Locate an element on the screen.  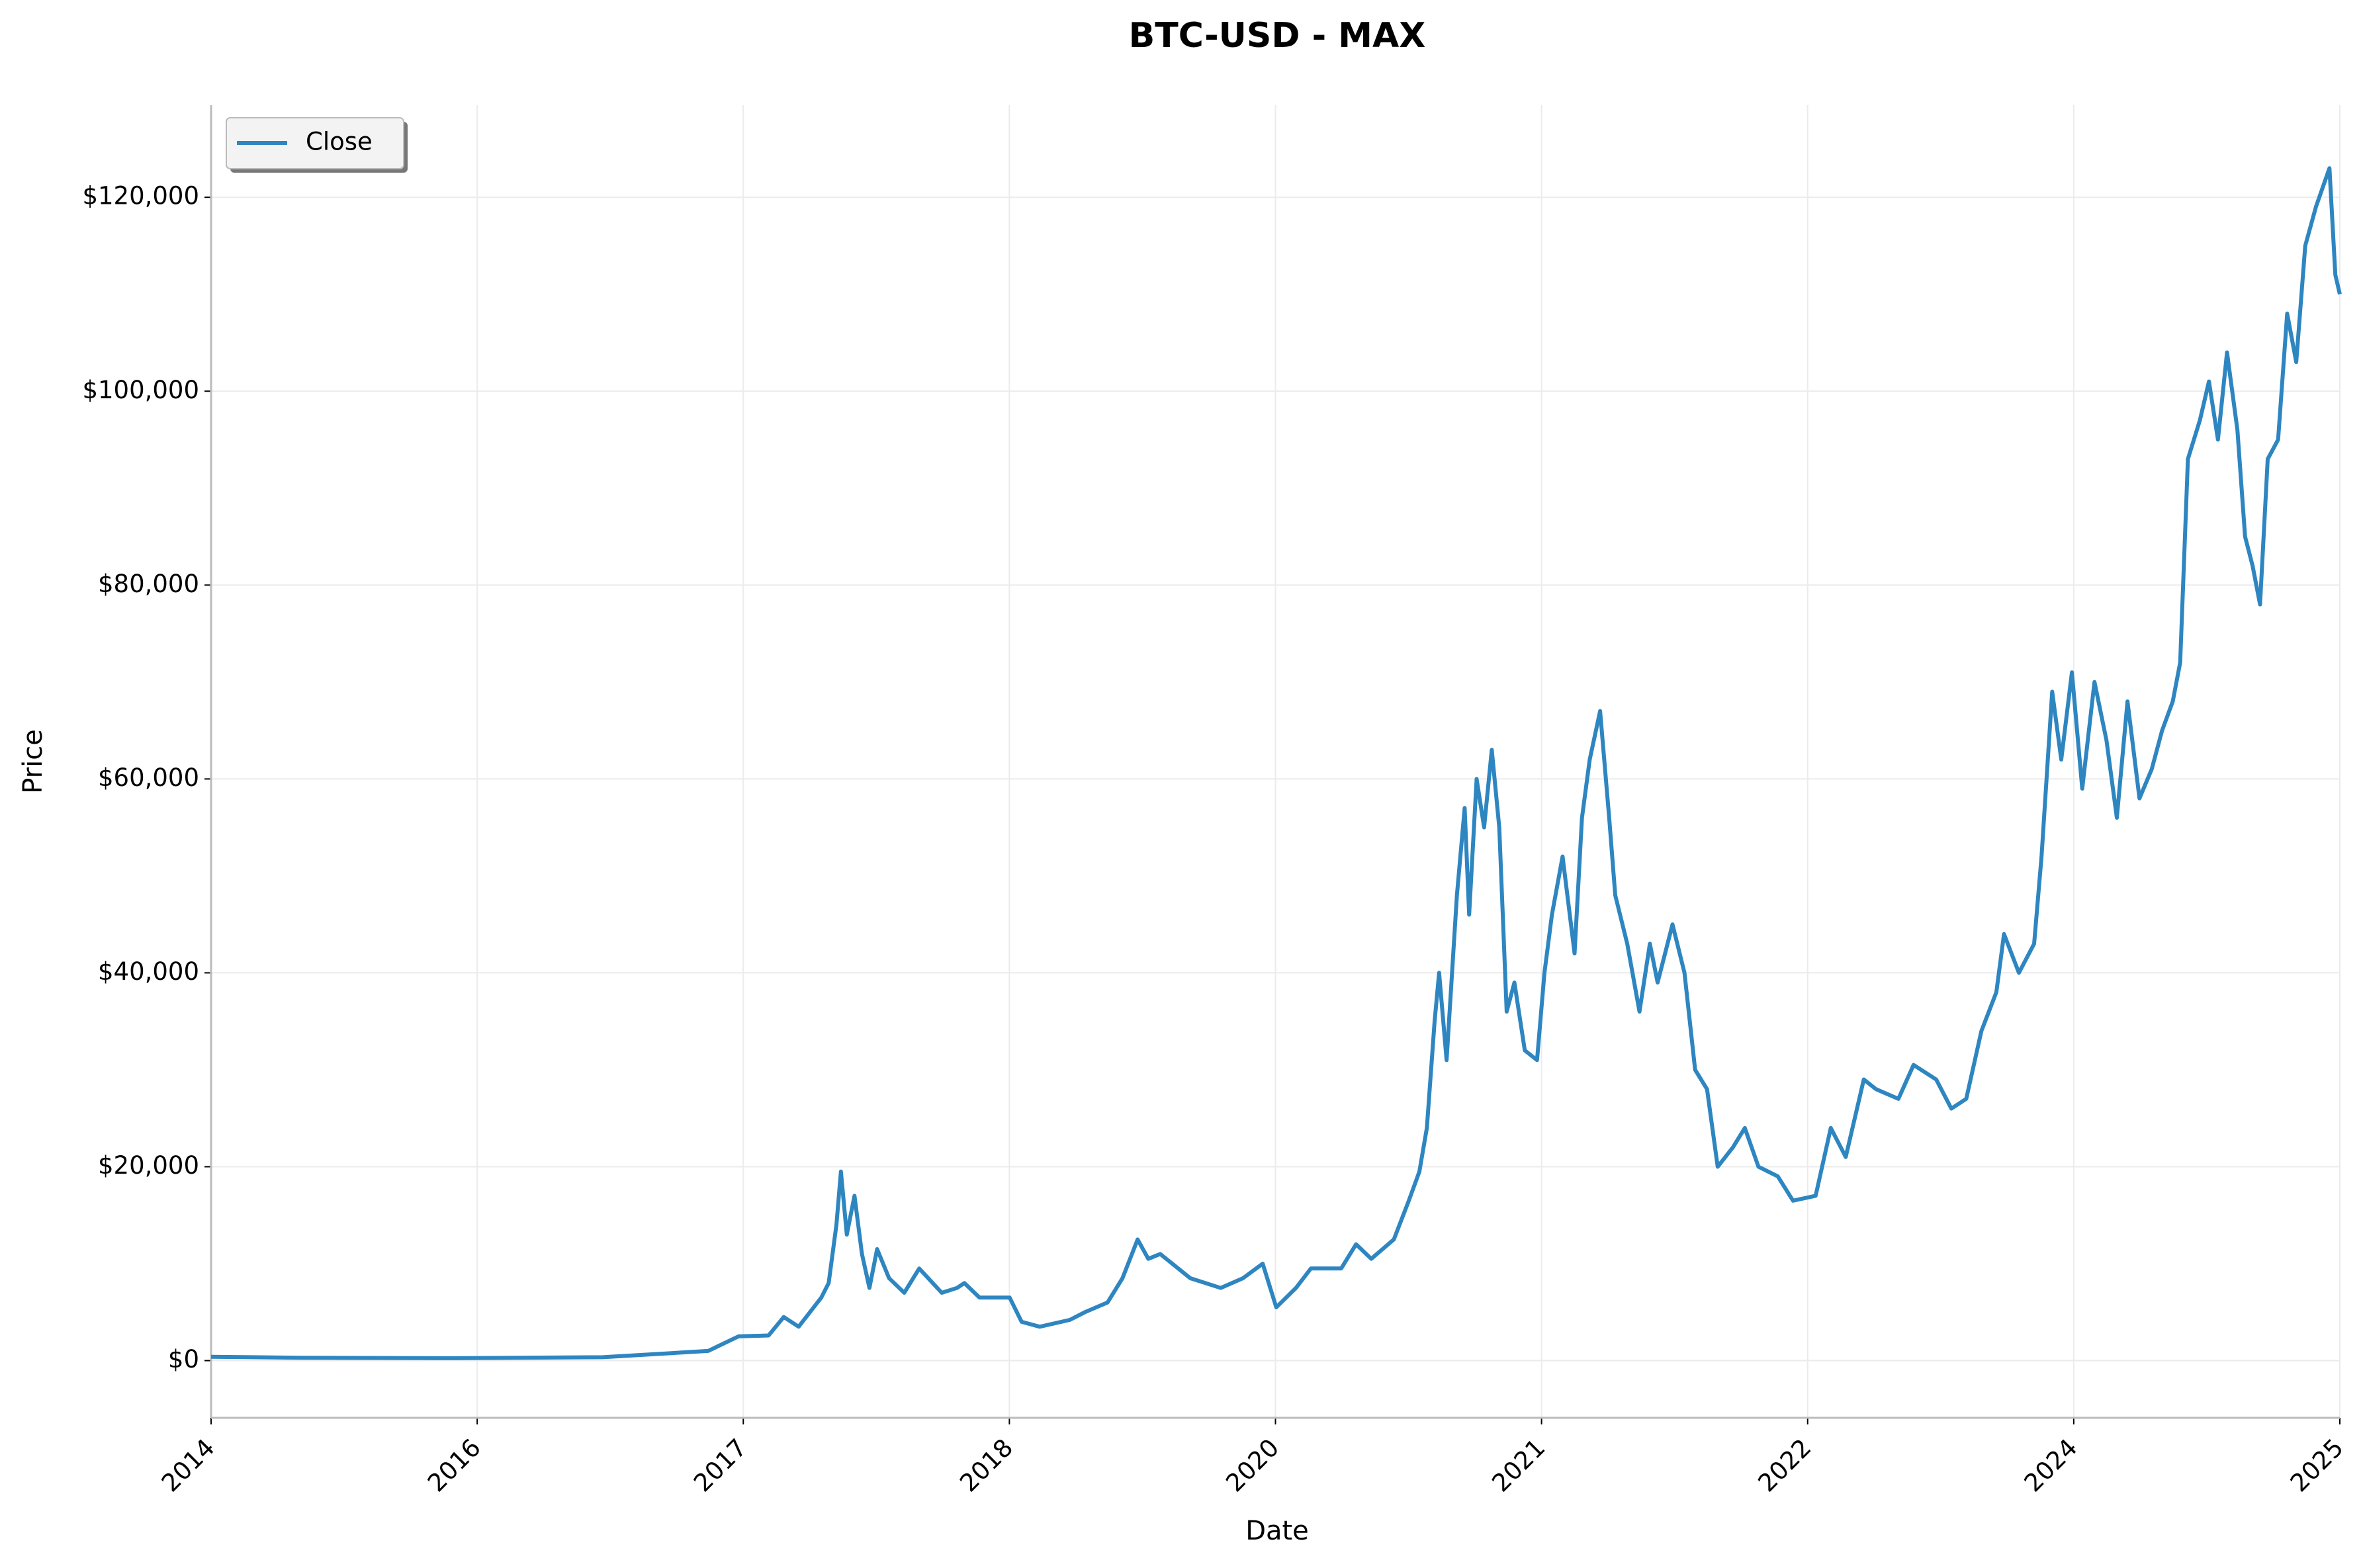
y-tick-label: $40,000 is located at coordinates (148, 971).